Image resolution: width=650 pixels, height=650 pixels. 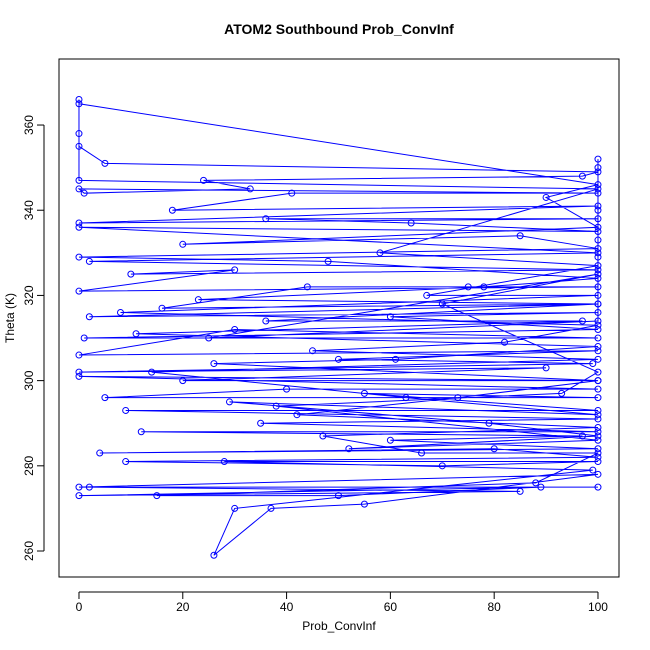 I want to click on y-axis-label: Theta (K), so click(x=10, y=318).